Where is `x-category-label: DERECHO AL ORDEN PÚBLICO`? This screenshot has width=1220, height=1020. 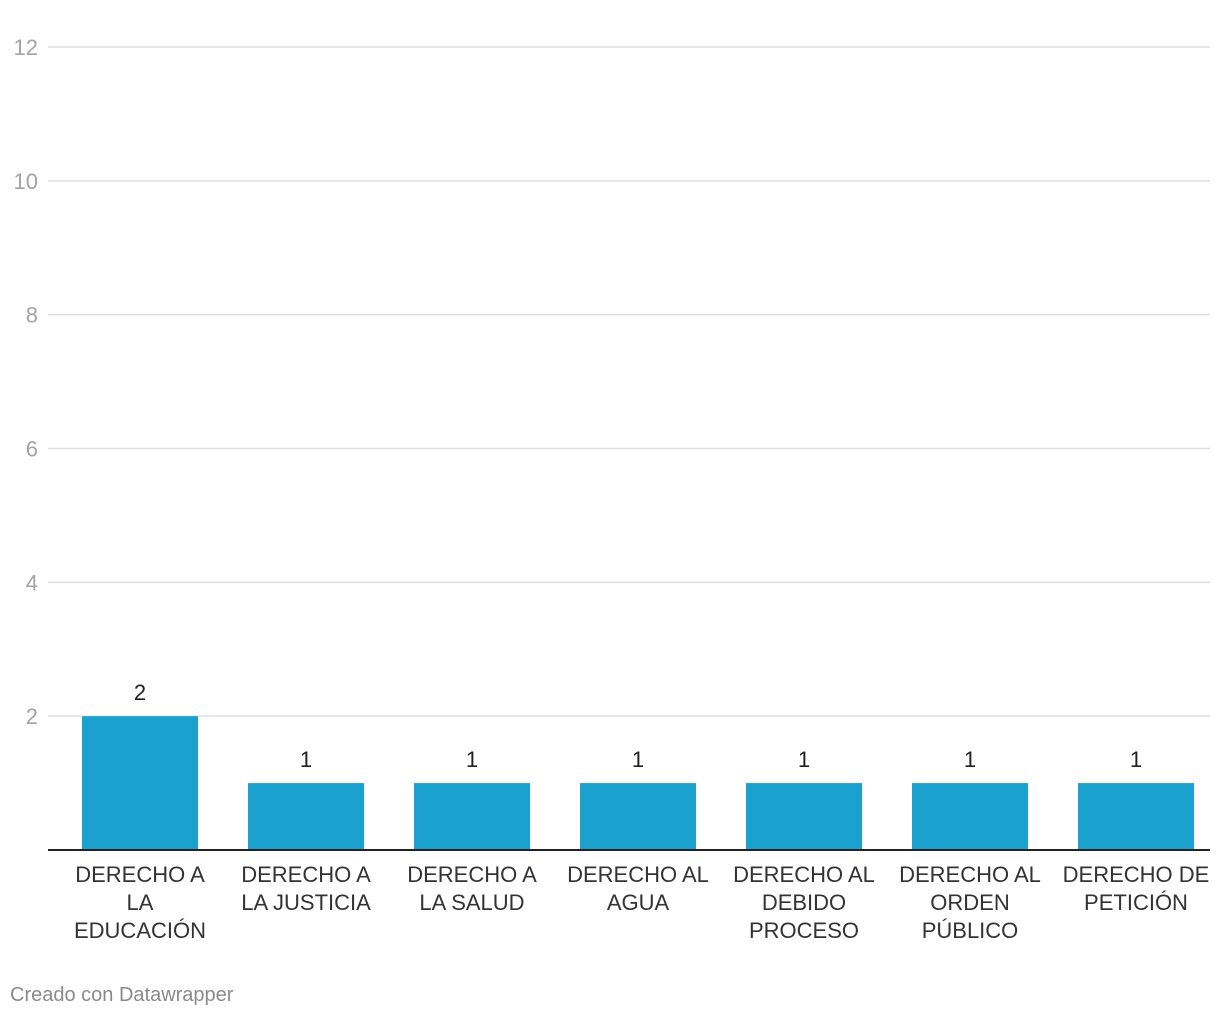
x-category-label: DERECHO AL ORDEN PÚBLICO is located at coordinates (970, 902).